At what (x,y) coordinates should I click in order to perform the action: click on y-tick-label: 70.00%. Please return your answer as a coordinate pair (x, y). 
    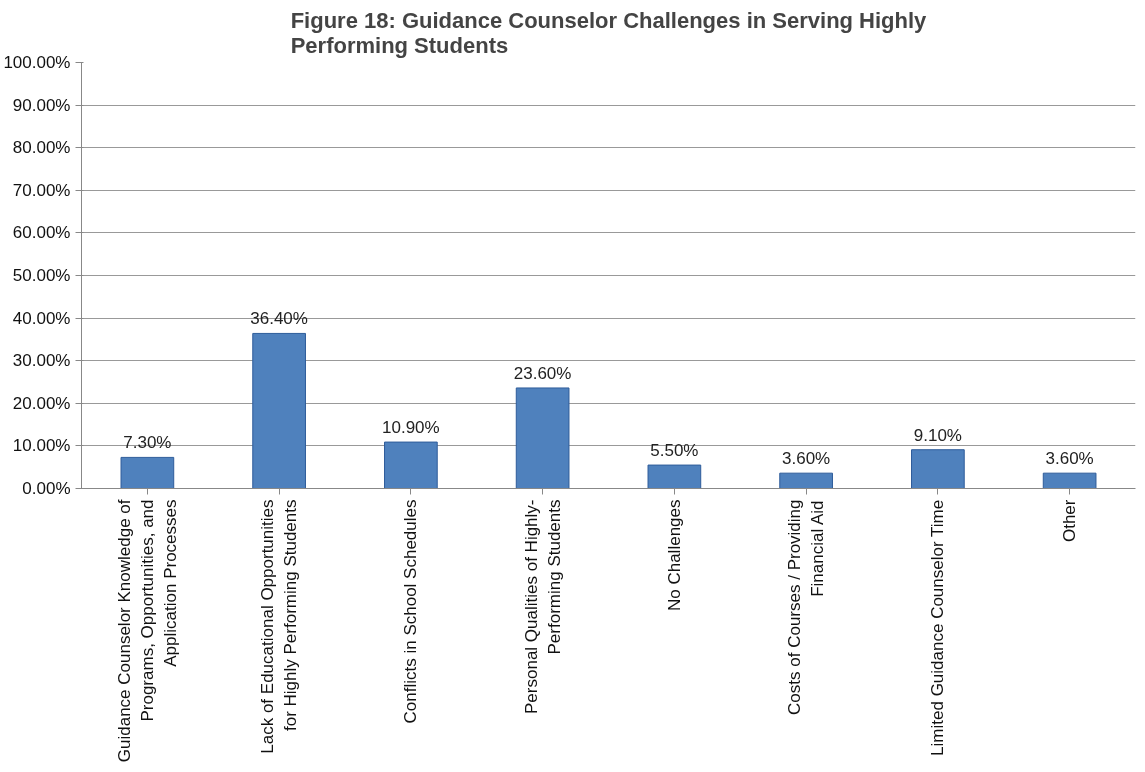
    Looking at the image, I should click on (41, 190).